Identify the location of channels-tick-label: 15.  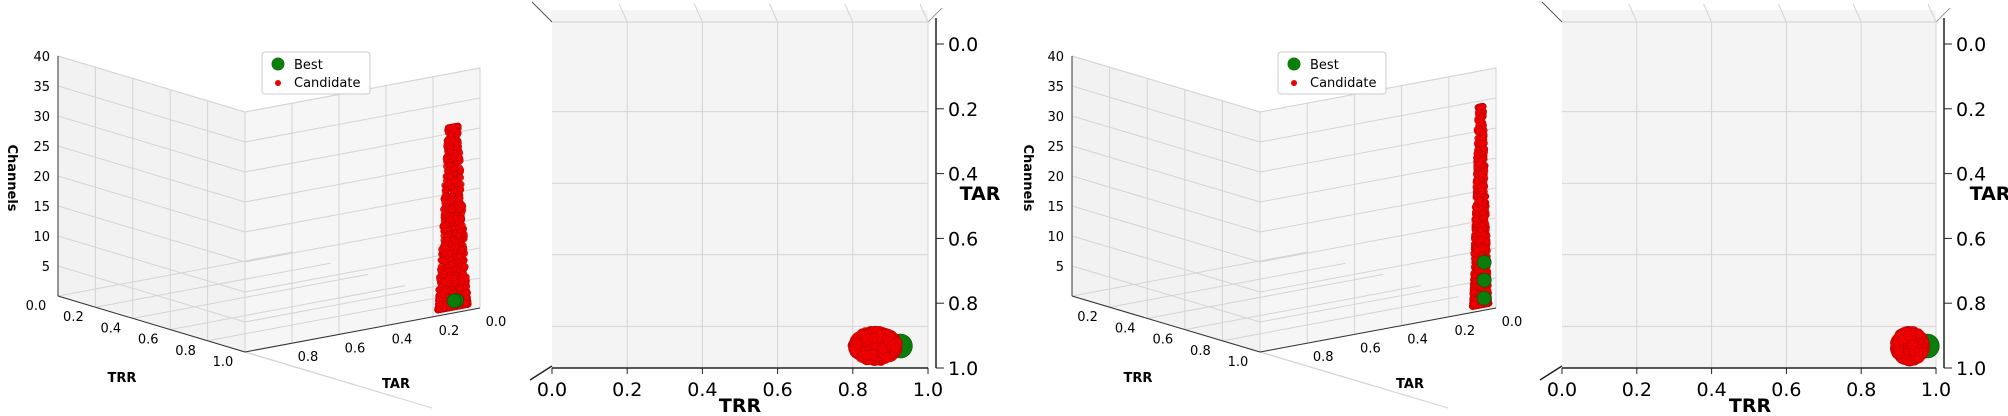
(1055, 207).